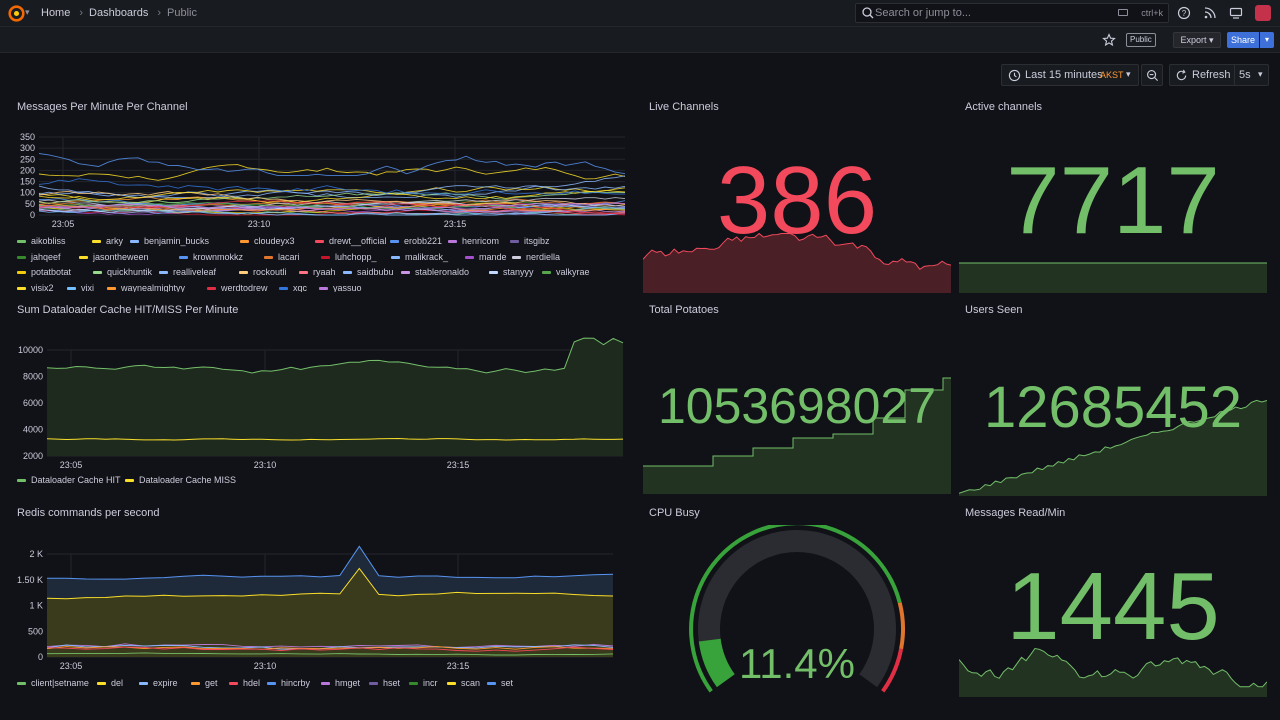 Image resolution: width=1280 pixels, height=720 pixels. I want to click on refresh-picker: Refresh 5s ▾, so click(1219, 75).